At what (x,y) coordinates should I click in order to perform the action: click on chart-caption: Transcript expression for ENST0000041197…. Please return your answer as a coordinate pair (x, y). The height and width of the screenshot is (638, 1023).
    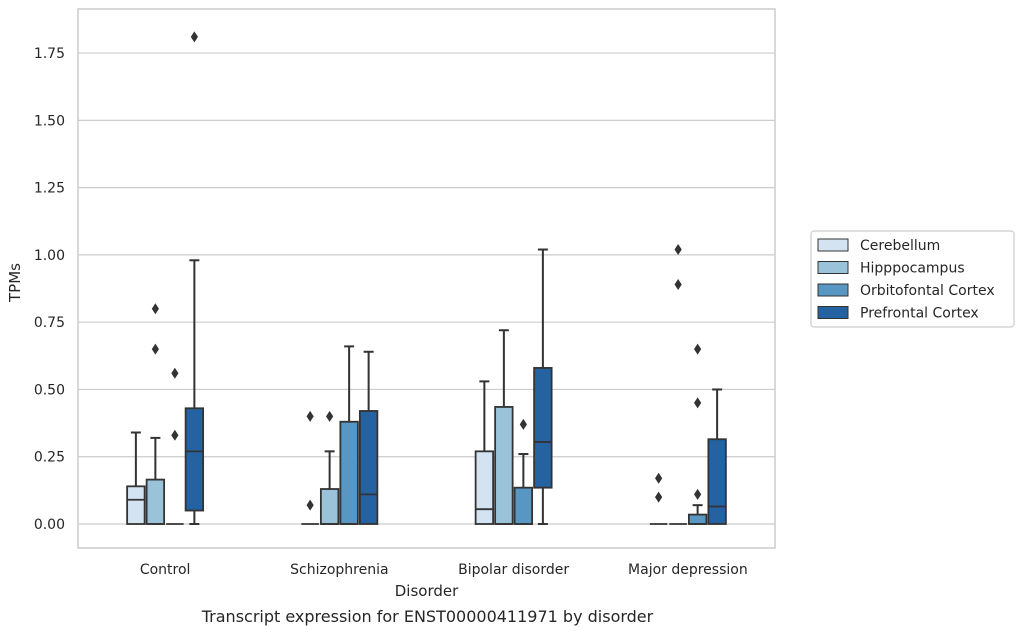
    Looking at the image, I should click on (427, 616).